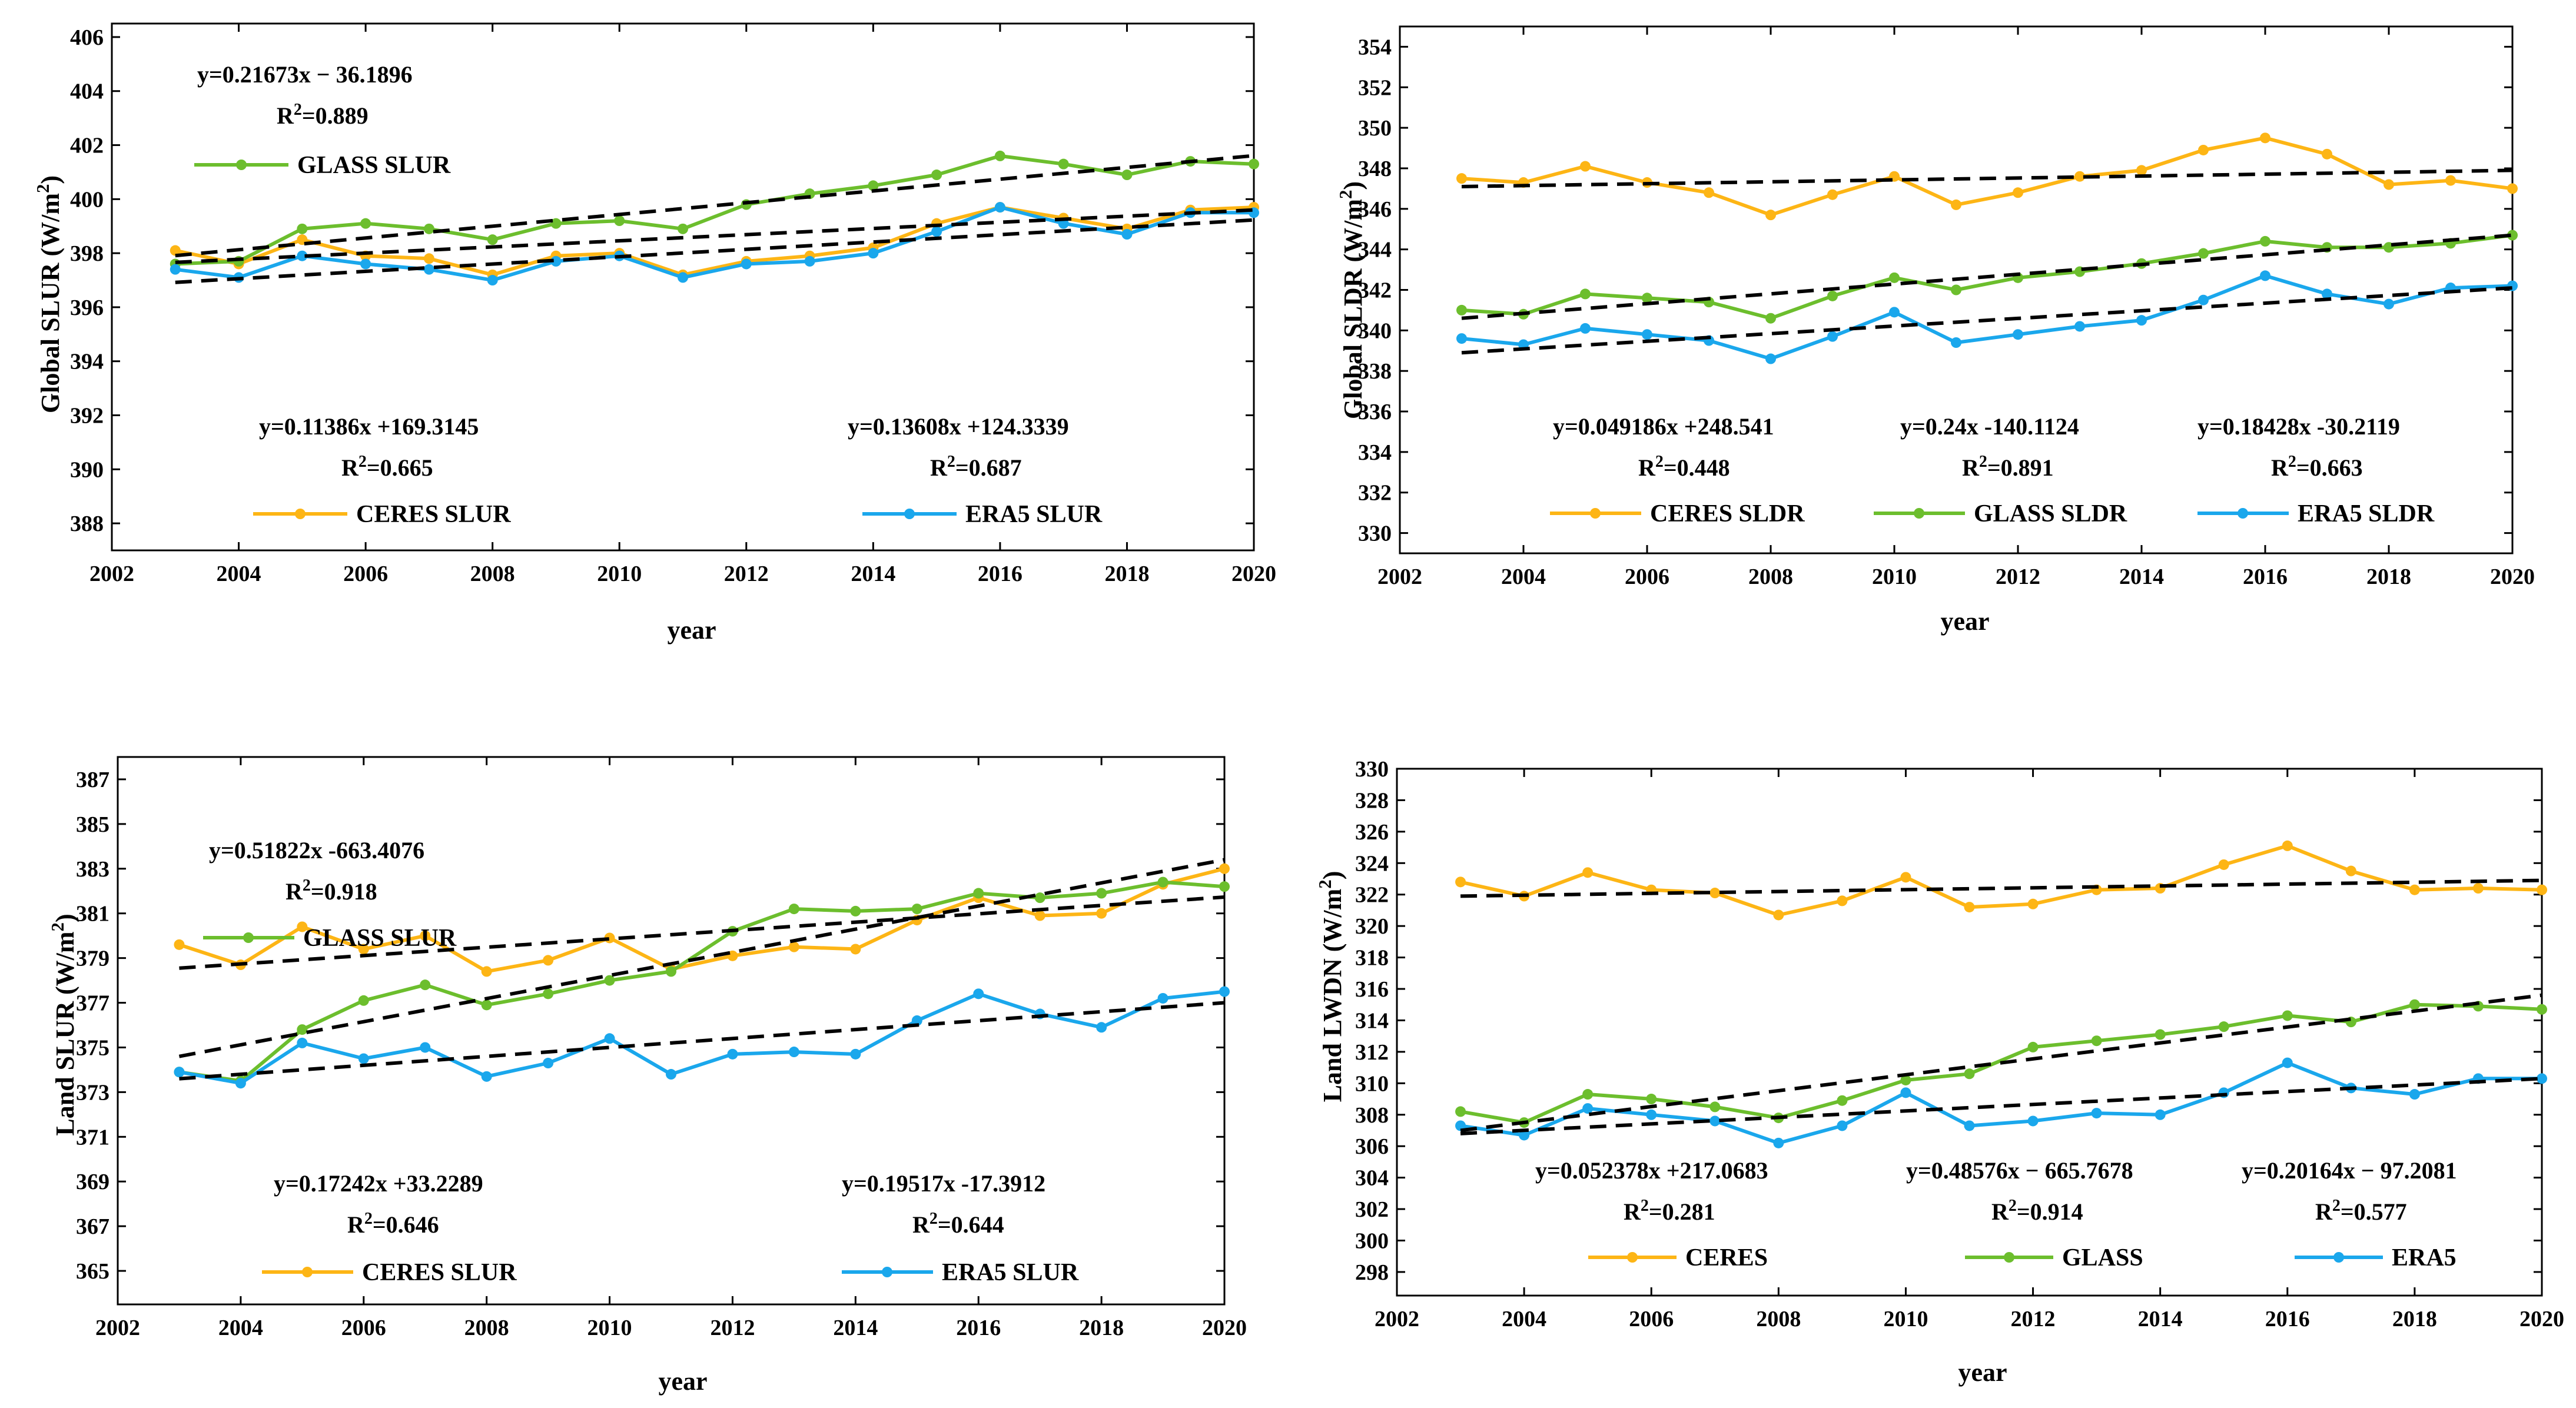 This screenshot has width=2576, height=1408. Describe the element at coordinates (316, 851) in the screenshot. I see `equation-glass: y=0.51822x -663.4076` at that location.